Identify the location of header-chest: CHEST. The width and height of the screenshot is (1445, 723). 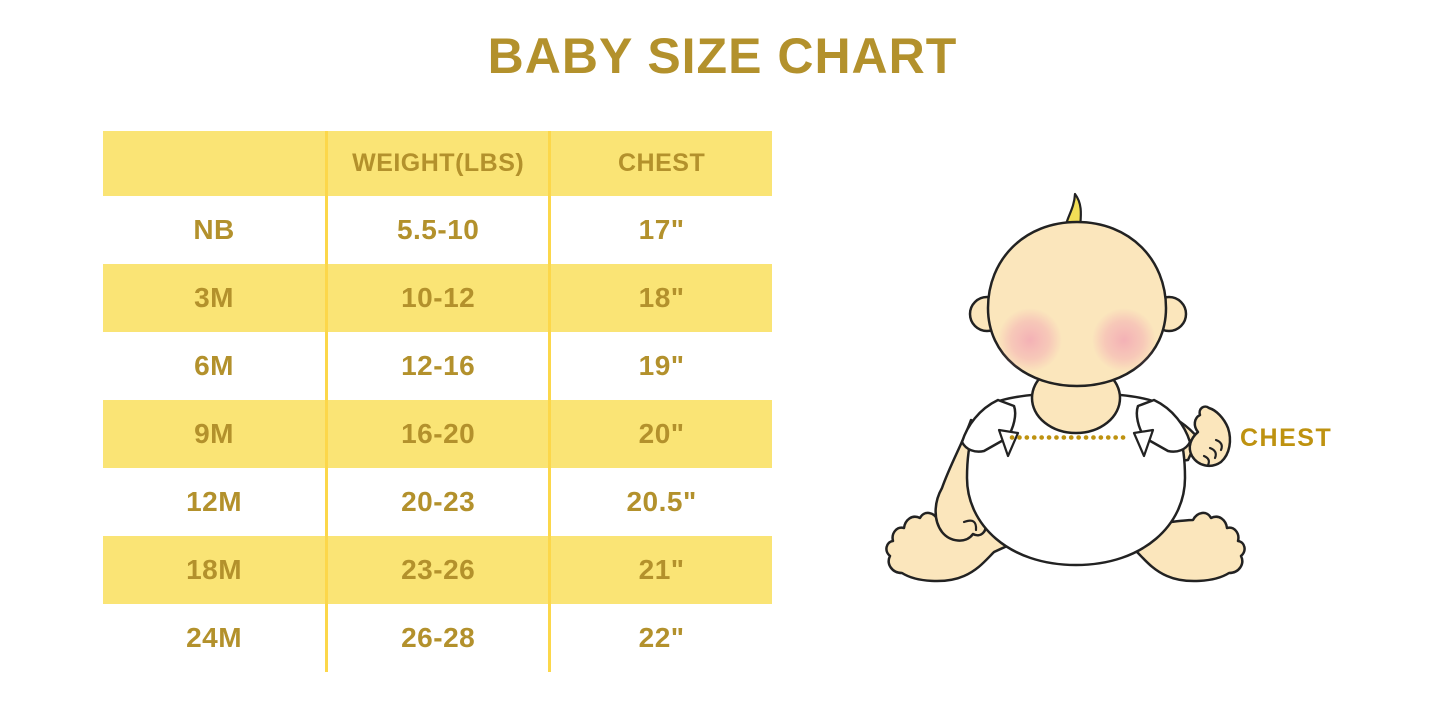
(660, 163).